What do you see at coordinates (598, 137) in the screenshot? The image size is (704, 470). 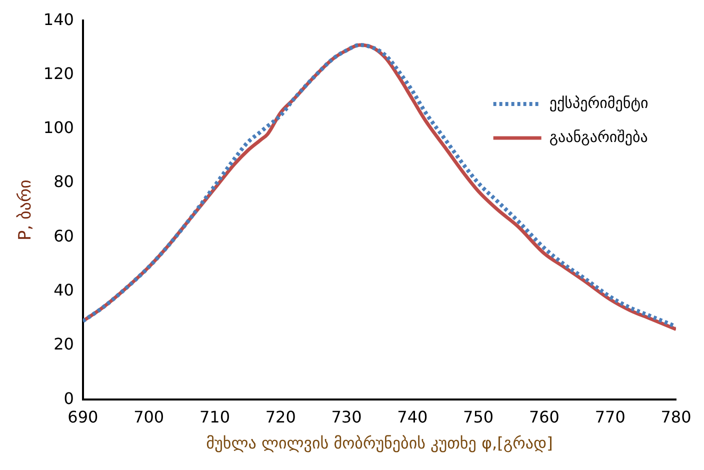 I see `legend-label: გაანგარიშება` at bounding box center [598, 137].